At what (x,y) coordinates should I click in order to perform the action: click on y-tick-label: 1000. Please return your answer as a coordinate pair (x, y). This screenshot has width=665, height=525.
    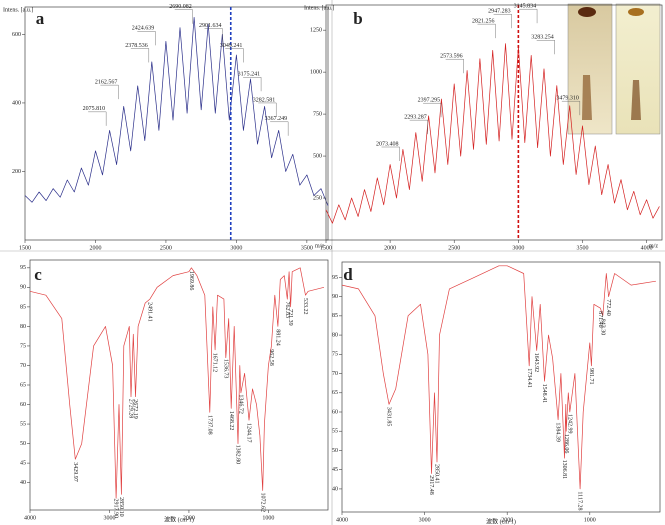
    Looking at the image, I should click on (316, 73).